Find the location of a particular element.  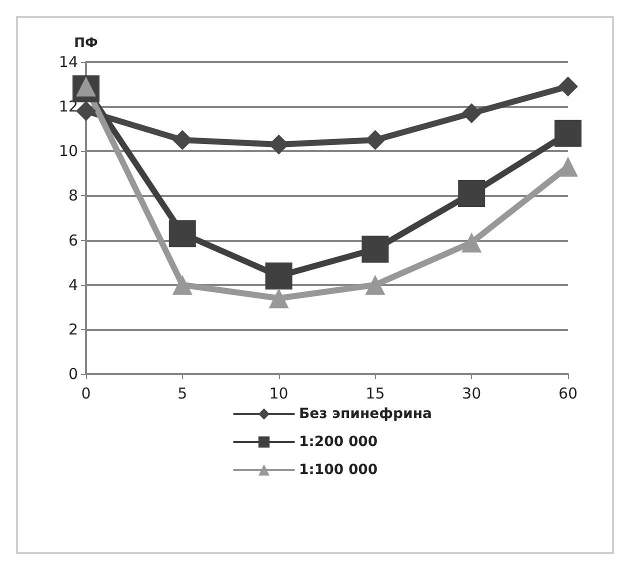

y-tick-label: 2 is located at coordinates (73, 329).